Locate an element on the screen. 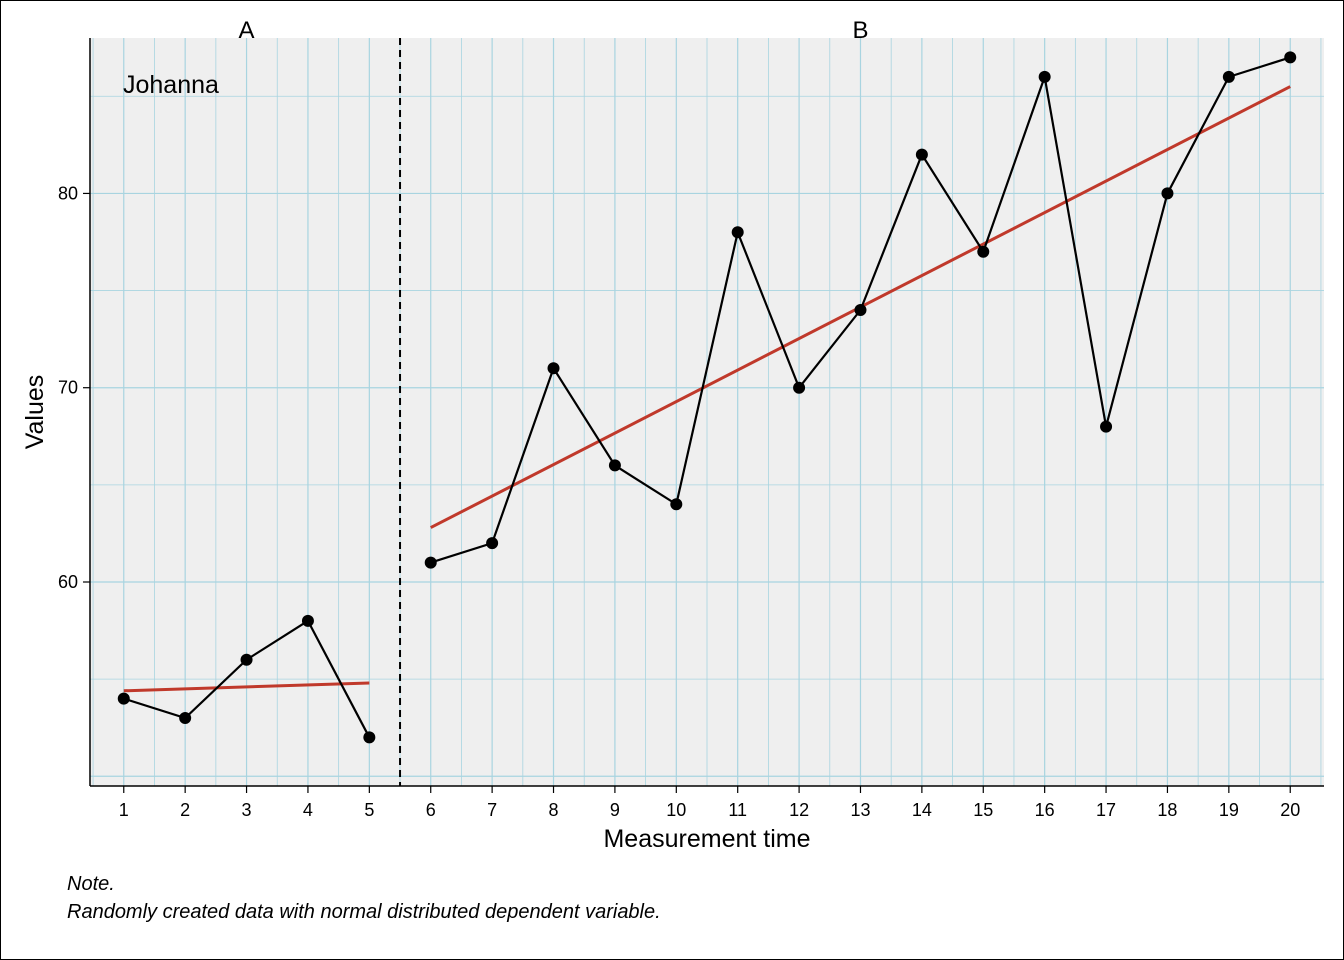 This screenshot has height=960, width=1344. x-tick-label: 2 is located at coordinates (185, 810).